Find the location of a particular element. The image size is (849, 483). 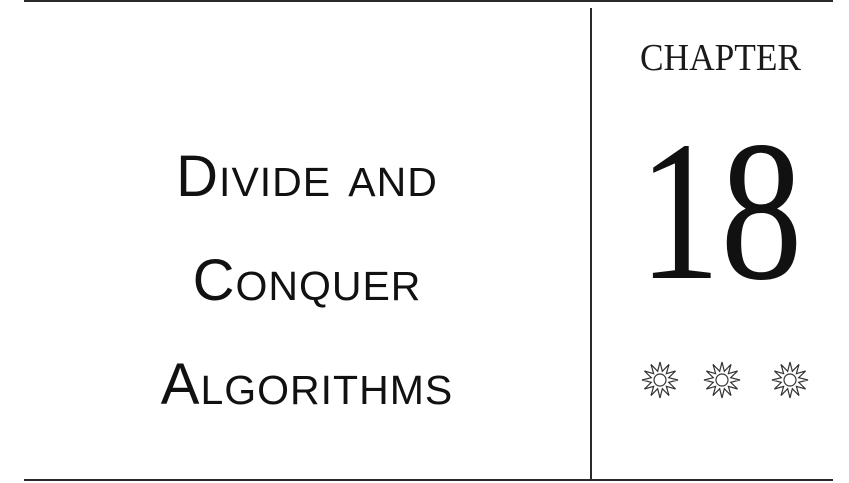

chapter-label: CHAPTER is located at coordinates (720, 58).